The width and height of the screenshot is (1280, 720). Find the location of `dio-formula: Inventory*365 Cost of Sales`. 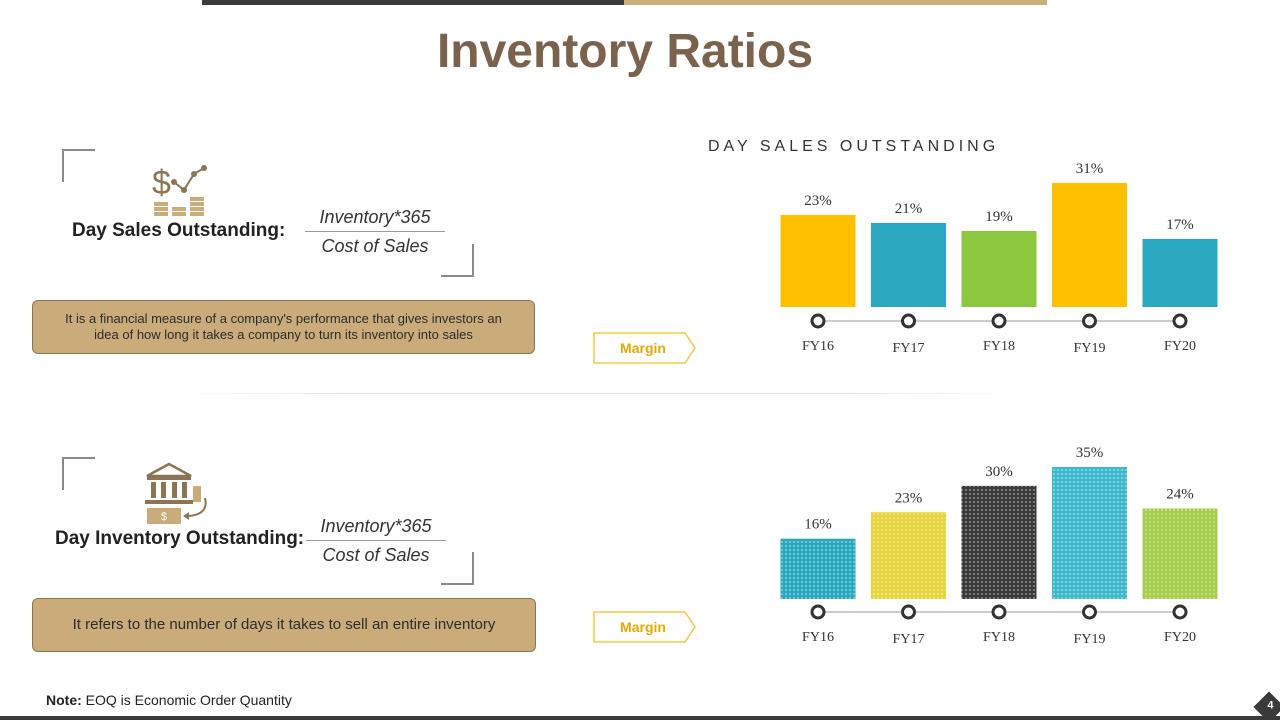

dio-formula: Inventory*365 Cost of Sales is located at coordinates (376, 541).